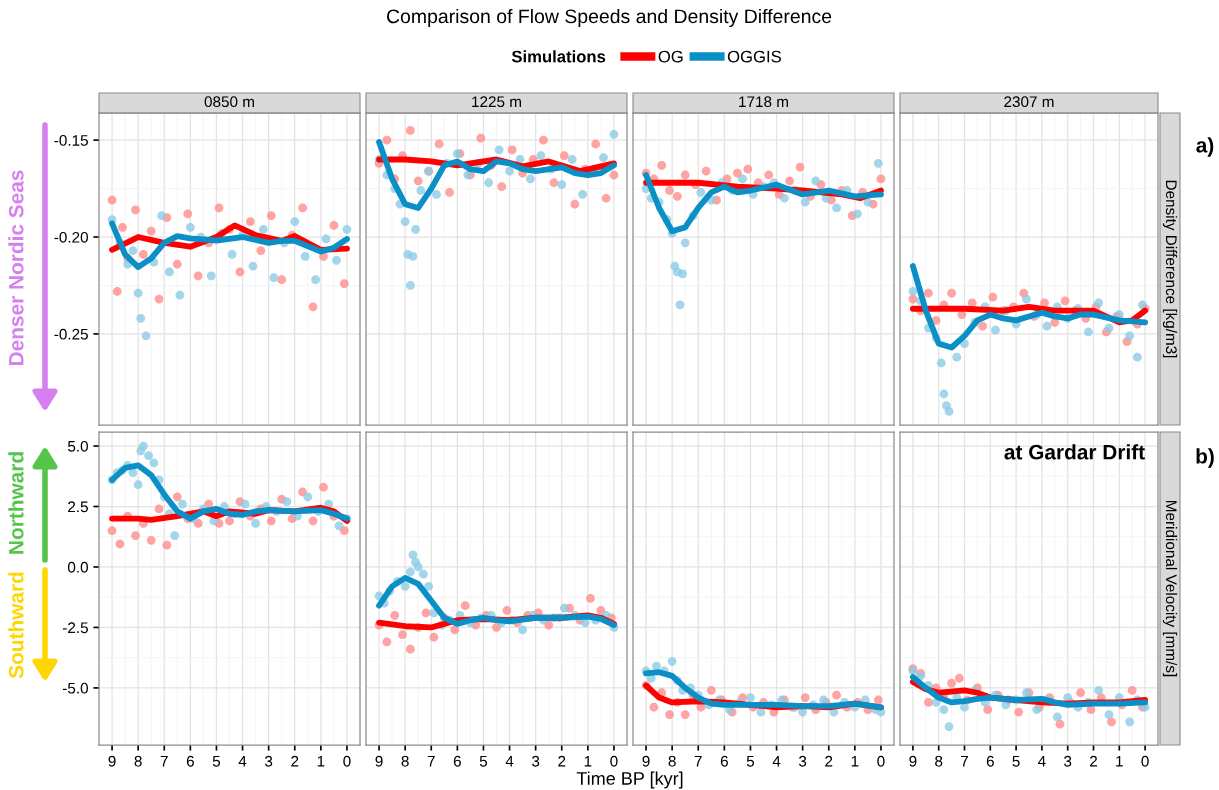 Image resolution: width=1219 pixels, height=790 pixels. What do you see at coordinates (71, 237) in the screenshot?
I see `y-tick-label: -0.20` at bounding box center [71, 237].